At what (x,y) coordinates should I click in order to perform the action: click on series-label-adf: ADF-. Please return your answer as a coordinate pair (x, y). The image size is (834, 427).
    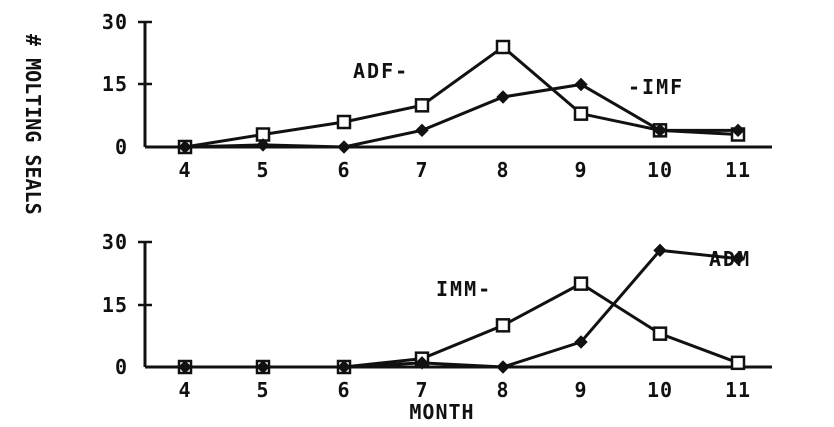
    Looking at the image, I should click on (381, 71).